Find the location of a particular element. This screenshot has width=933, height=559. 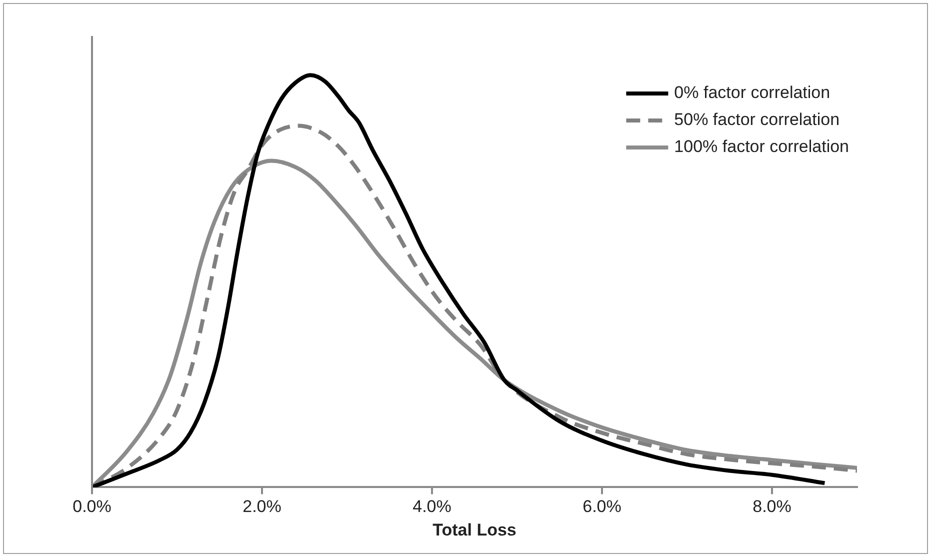

x-tick-label: 6.0% is located at coordinates (602, 506).